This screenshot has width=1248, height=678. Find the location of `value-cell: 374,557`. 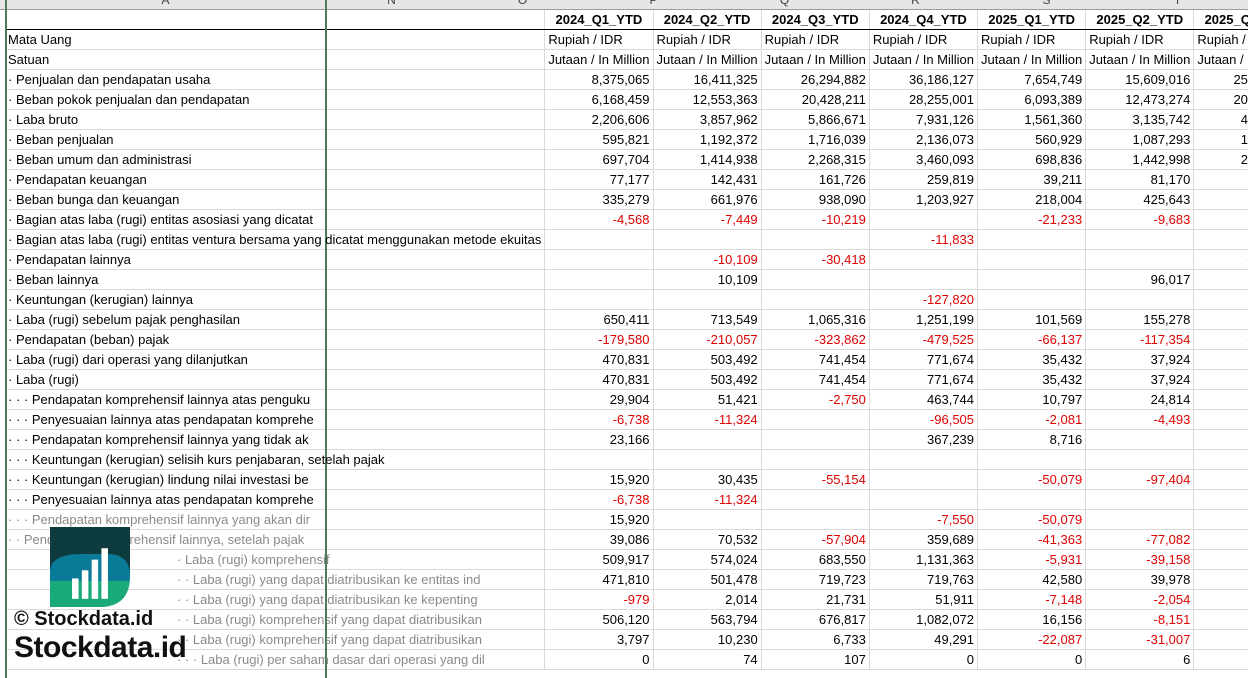

value-cell: 374,557 is located at coordinates (1220, 319).